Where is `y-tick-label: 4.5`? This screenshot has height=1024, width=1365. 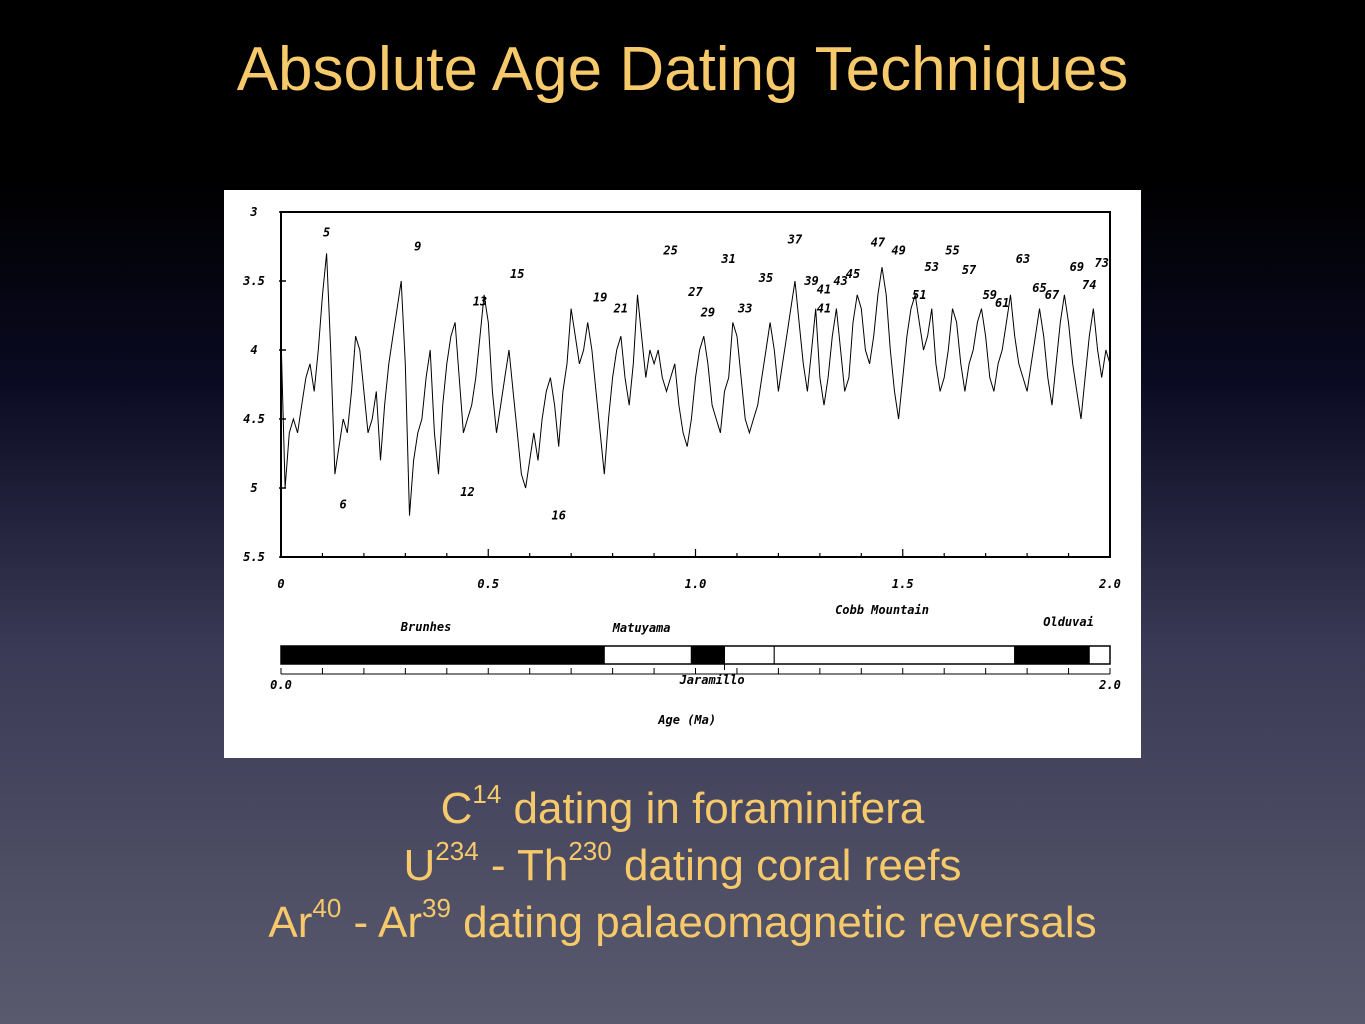 y-tick-label: 4.5 is located at coordinates (254, 419).